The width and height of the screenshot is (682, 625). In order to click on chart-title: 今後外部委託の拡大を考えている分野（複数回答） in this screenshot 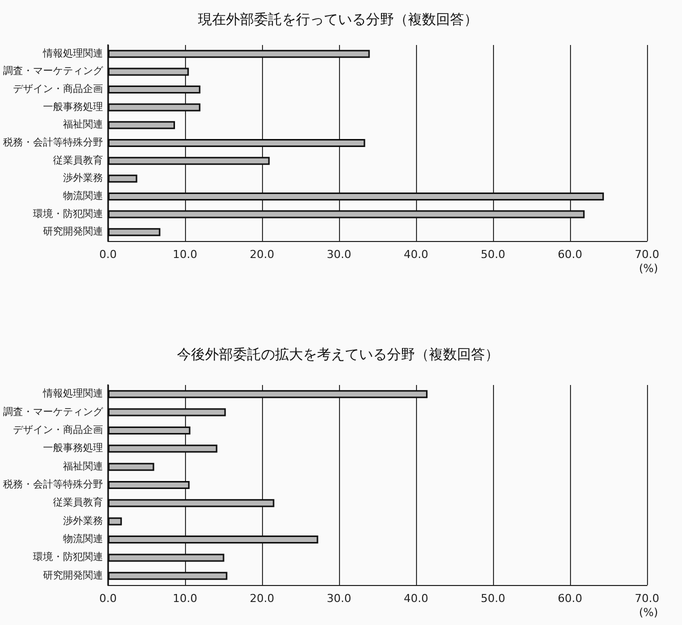, I will do `click(338, 355)`.